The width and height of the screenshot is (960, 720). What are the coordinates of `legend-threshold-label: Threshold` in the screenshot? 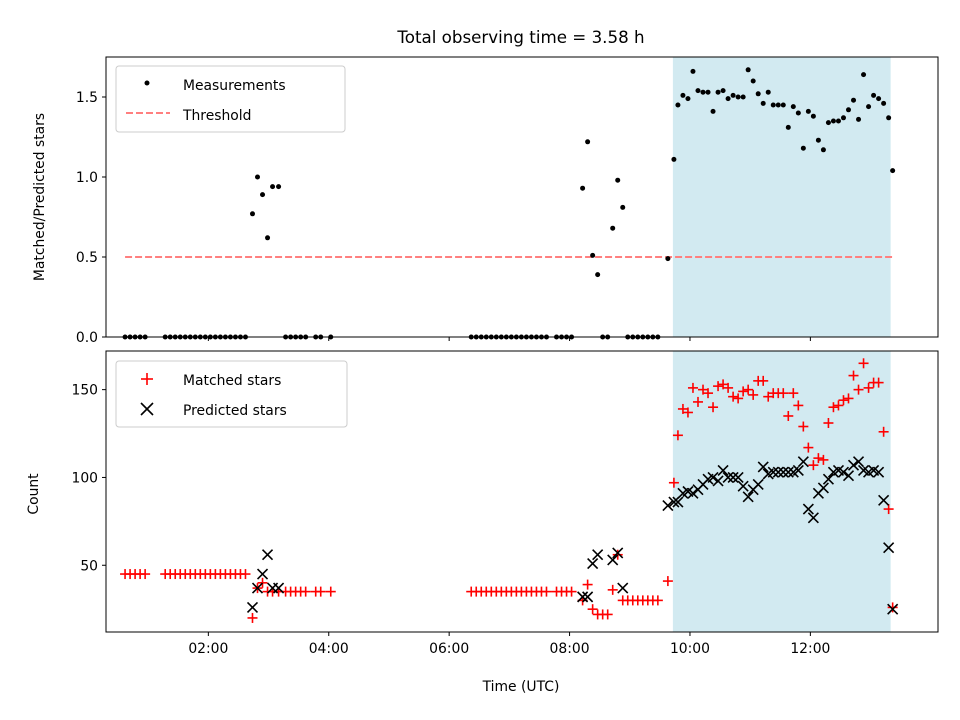 It's located at (216, 116).